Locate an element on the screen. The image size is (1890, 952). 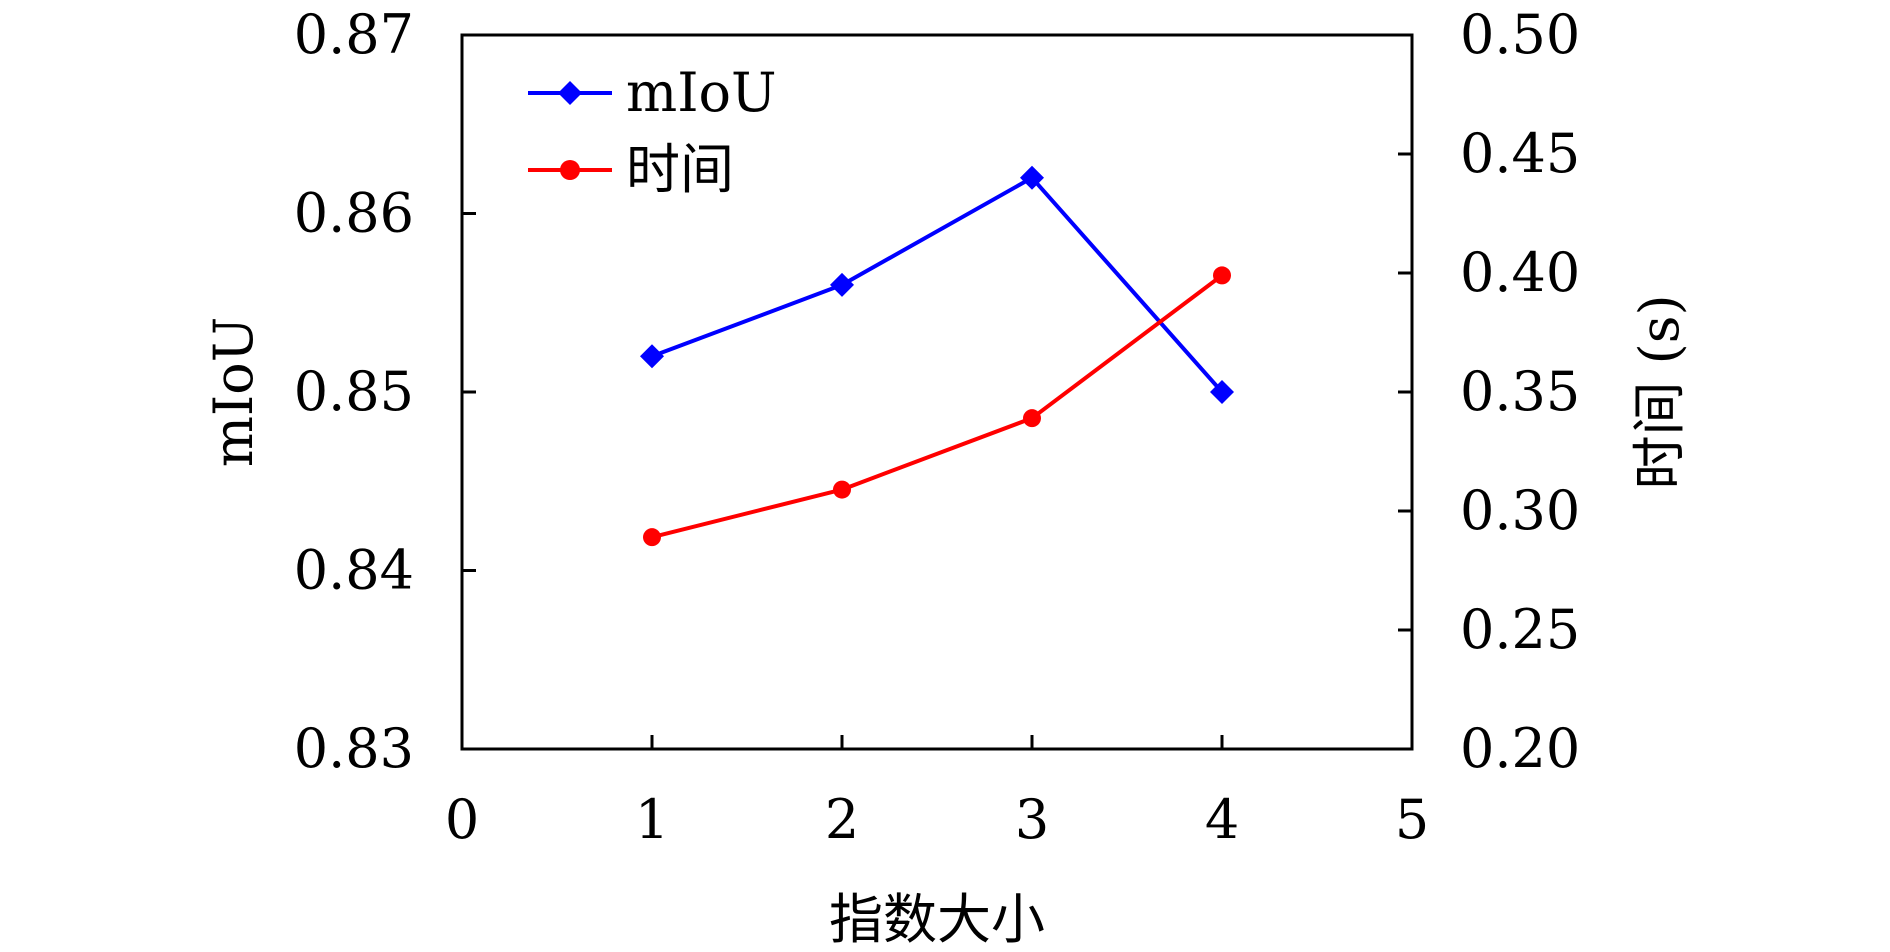
left-axis-ticks: 0.83 0.84 0.85 0.86 0.87 is located at coordinates (385, 391).